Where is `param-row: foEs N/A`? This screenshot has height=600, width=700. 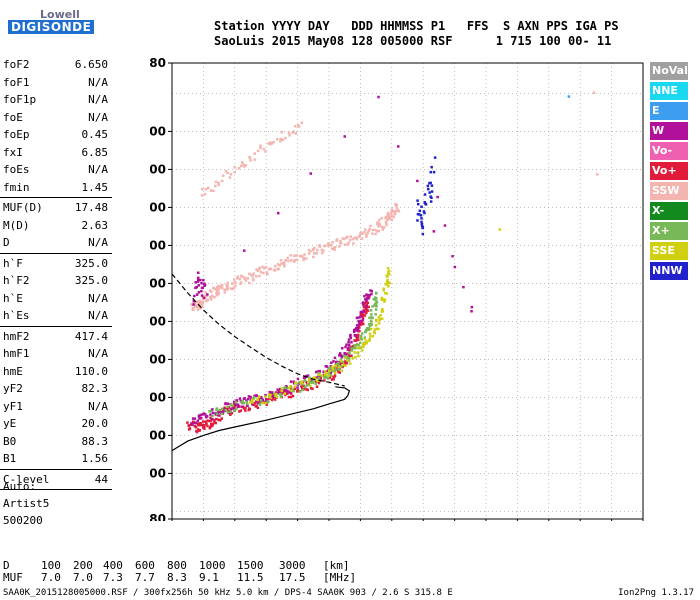 param-row: foEs N/A is located at coordinates (56, 170).